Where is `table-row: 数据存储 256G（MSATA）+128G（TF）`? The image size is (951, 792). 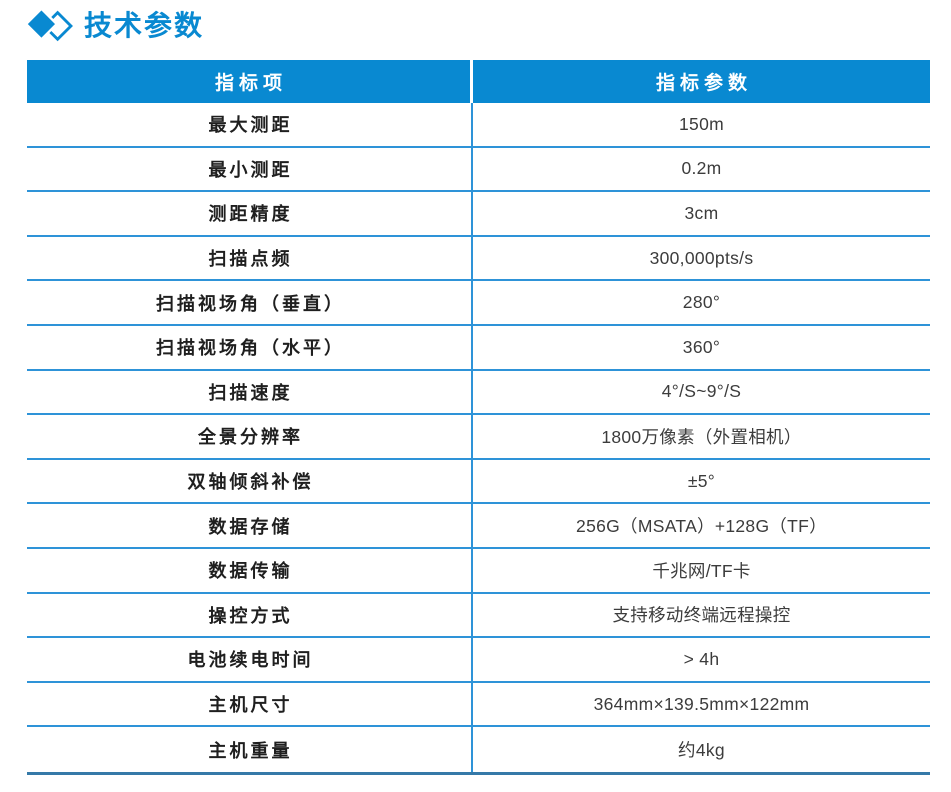
table-row: 数据存储 256G（MSATA）+128G（TF） is located at coordinates (478, 526).